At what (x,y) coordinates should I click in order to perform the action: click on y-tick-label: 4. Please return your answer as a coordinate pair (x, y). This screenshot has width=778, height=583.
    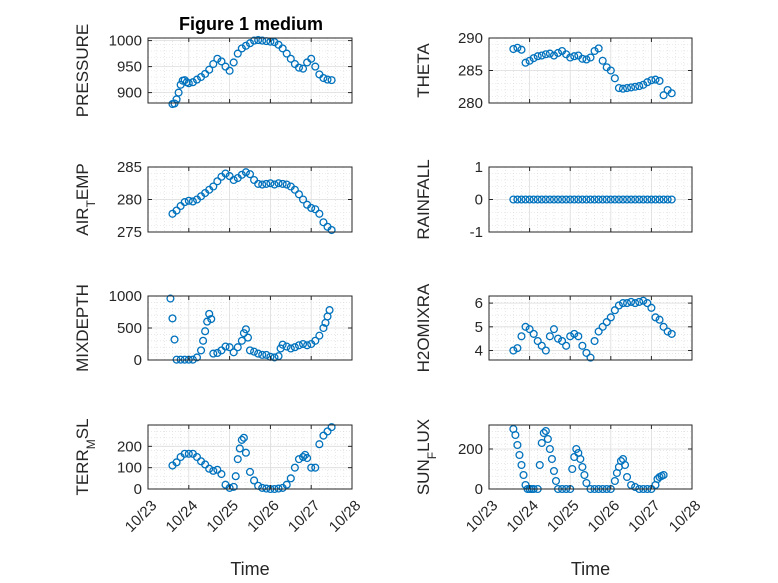
    Looking at the image, I should click on (479, 351).